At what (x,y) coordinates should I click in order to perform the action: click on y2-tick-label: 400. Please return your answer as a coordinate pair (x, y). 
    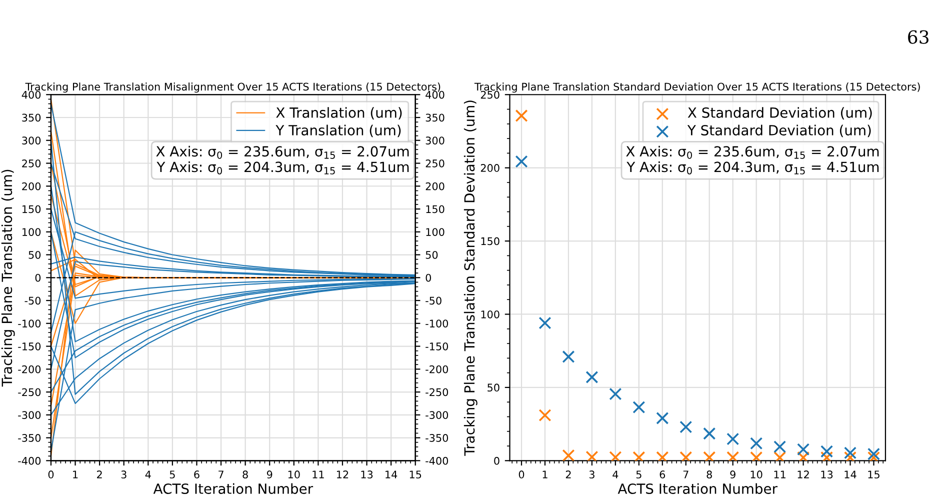
    Looking at the image, I should click on (435, 94).